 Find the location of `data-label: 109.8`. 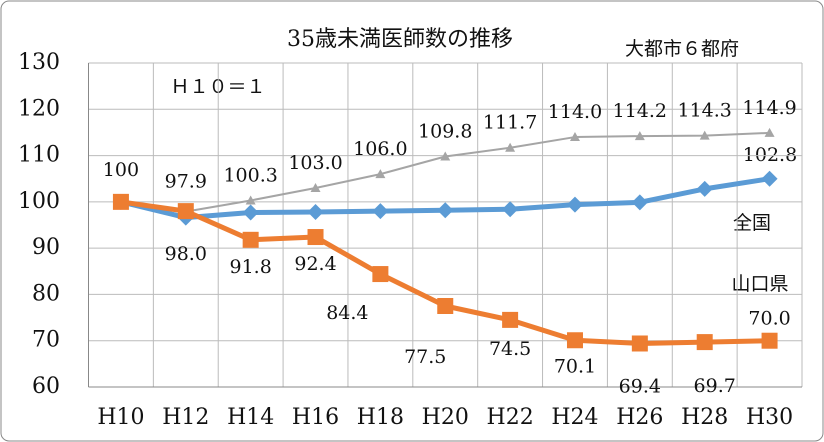

data-label: 109.8 is located at coordinates (445, 131).